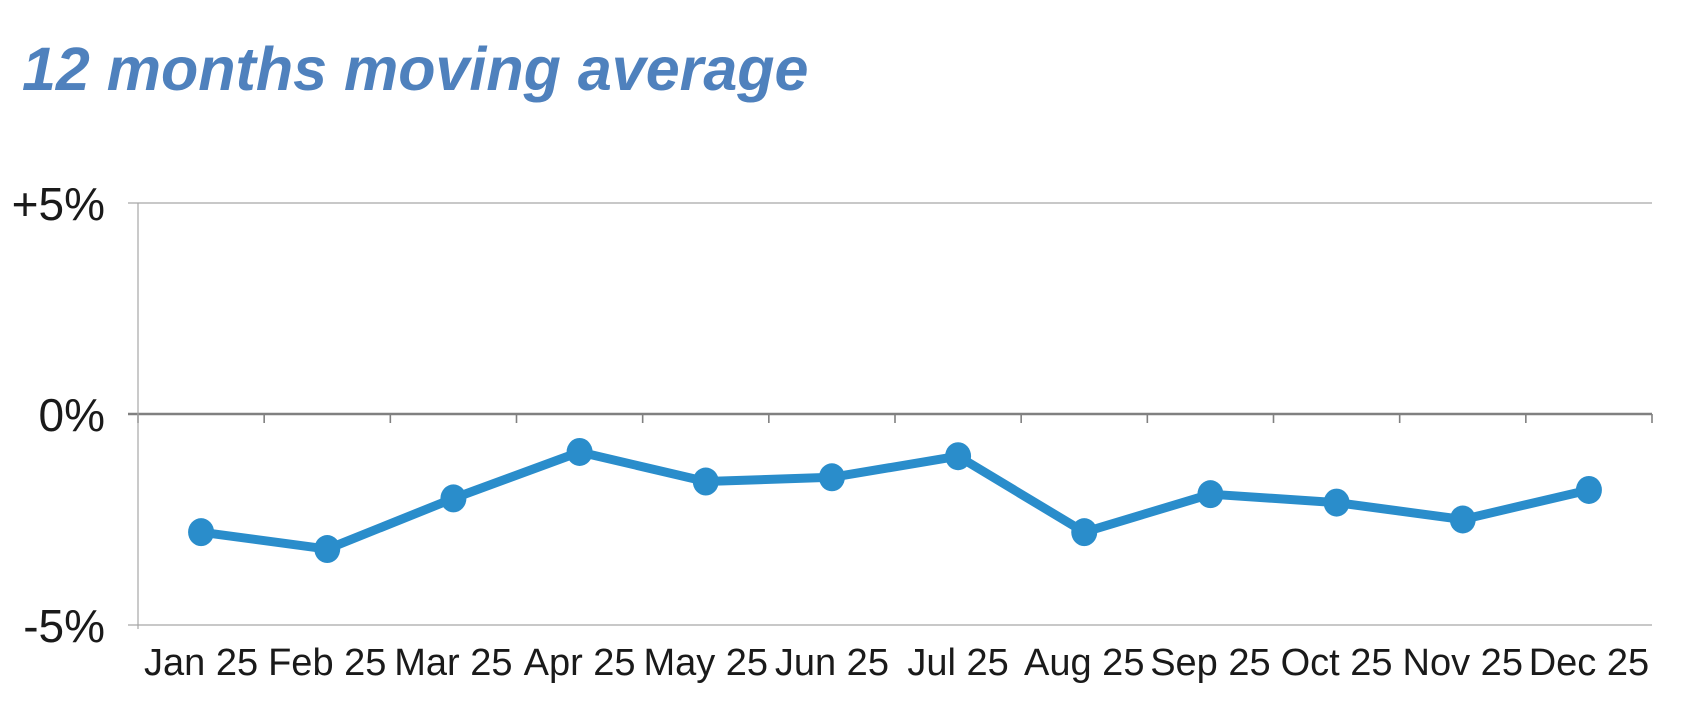  Describe the element at coordinates (1084, 663) in the screenshot. I see `x-axis-label: Aug 25` at that location.